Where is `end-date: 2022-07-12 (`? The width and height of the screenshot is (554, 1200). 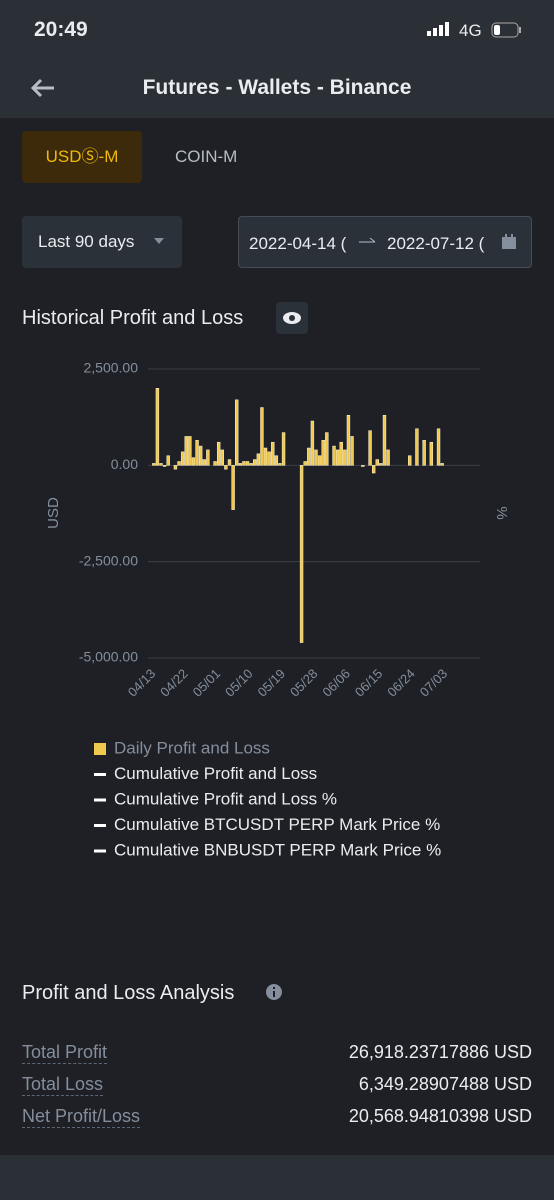 end-date: 2022-07-12 ( is located at coordinates (436, 243).